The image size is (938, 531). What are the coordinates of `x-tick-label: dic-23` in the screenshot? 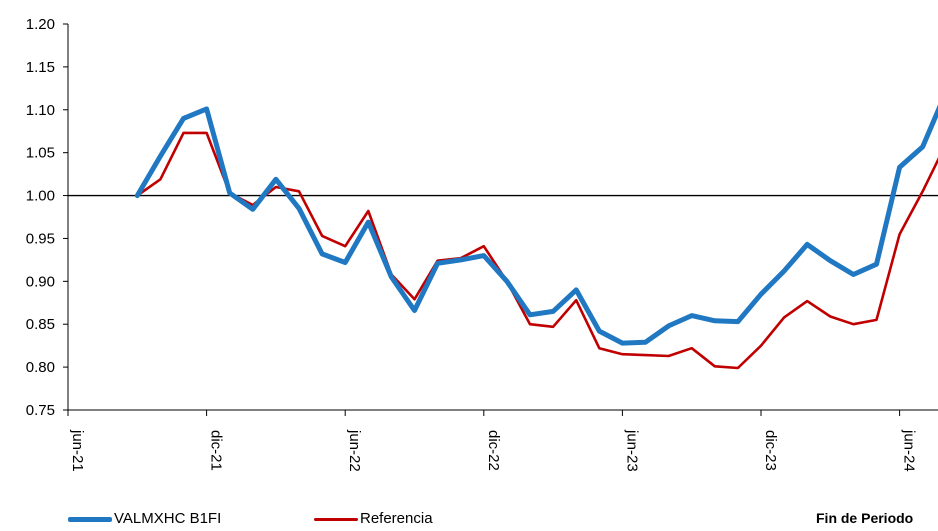 It's located at (770, 450).